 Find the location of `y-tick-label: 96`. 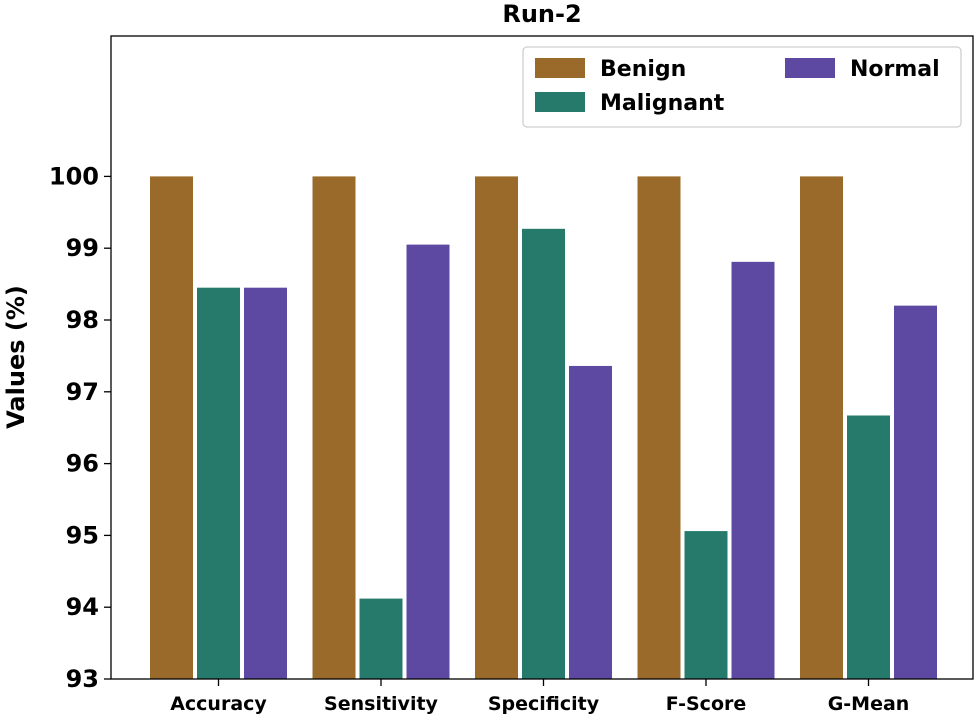

y-tick-label: 96 is located at coordinates (82, 464).